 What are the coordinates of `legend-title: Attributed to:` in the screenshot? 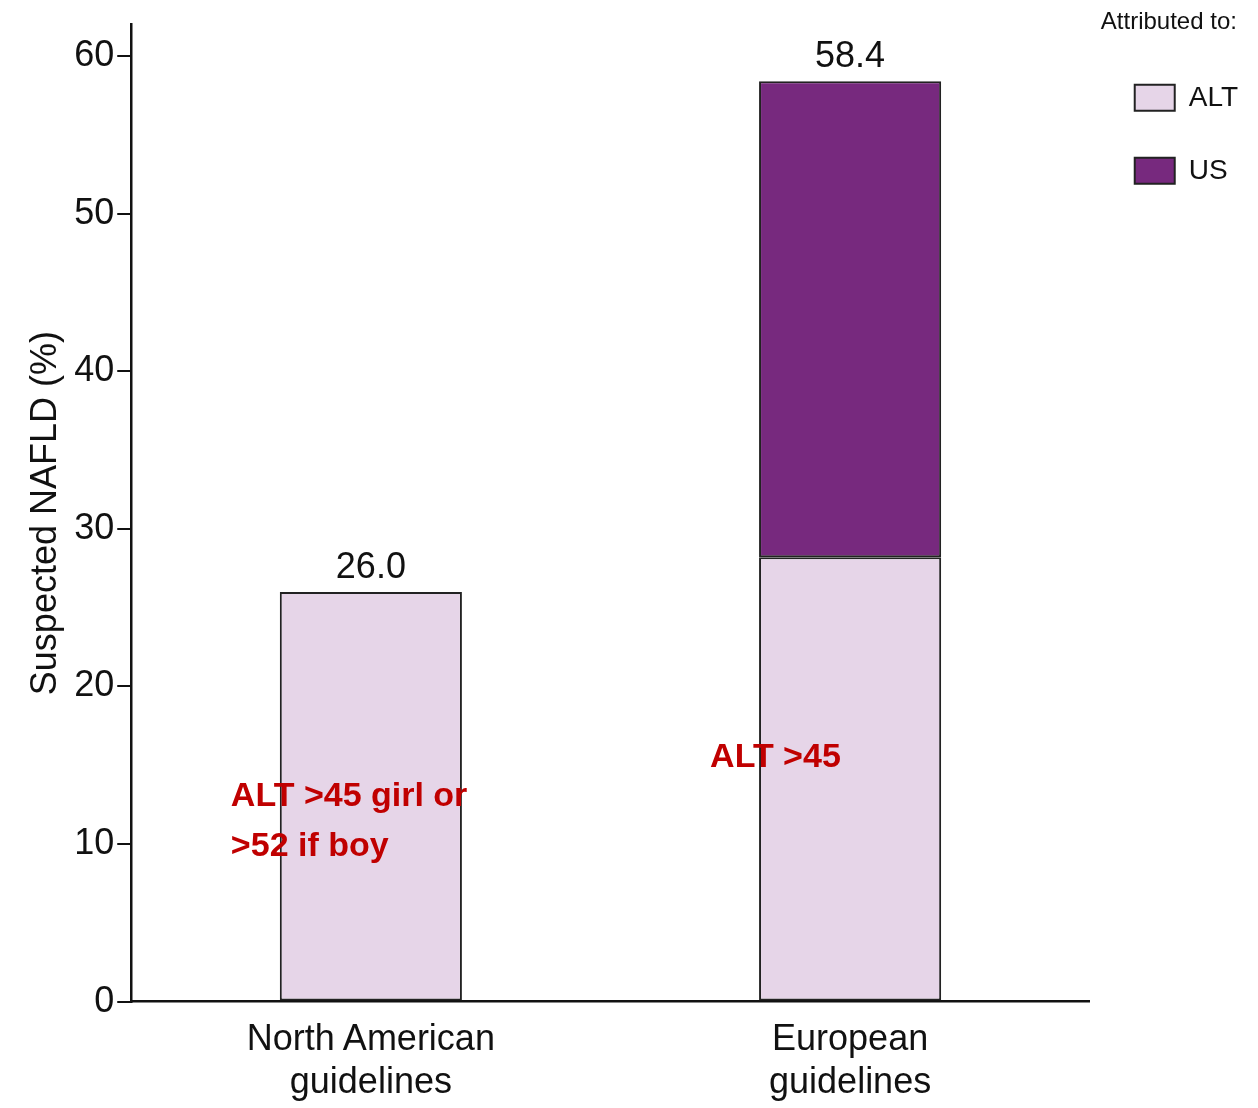 It's located at (1168, 20).